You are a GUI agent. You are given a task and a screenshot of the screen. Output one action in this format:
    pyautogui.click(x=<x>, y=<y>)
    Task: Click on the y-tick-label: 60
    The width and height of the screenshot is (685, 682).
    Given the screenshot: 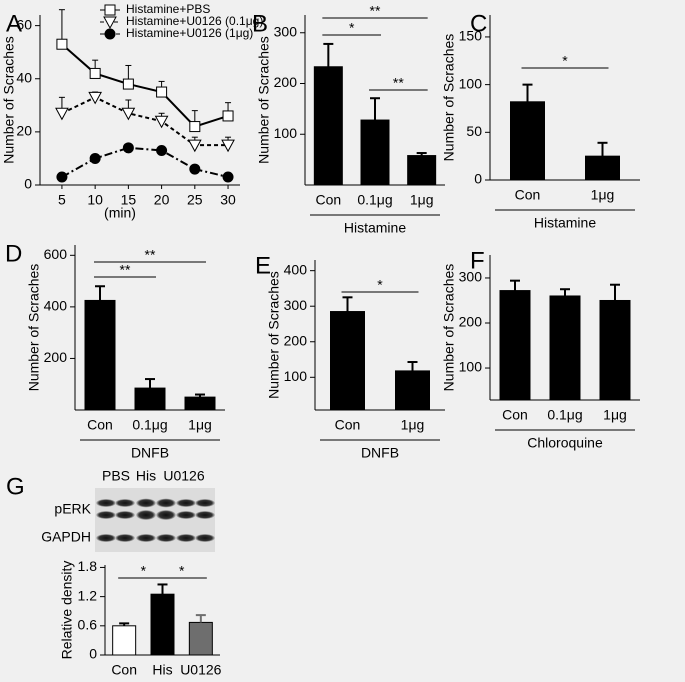 What is the action you would take?
    pyautogui.click(x=24, y=24)
    